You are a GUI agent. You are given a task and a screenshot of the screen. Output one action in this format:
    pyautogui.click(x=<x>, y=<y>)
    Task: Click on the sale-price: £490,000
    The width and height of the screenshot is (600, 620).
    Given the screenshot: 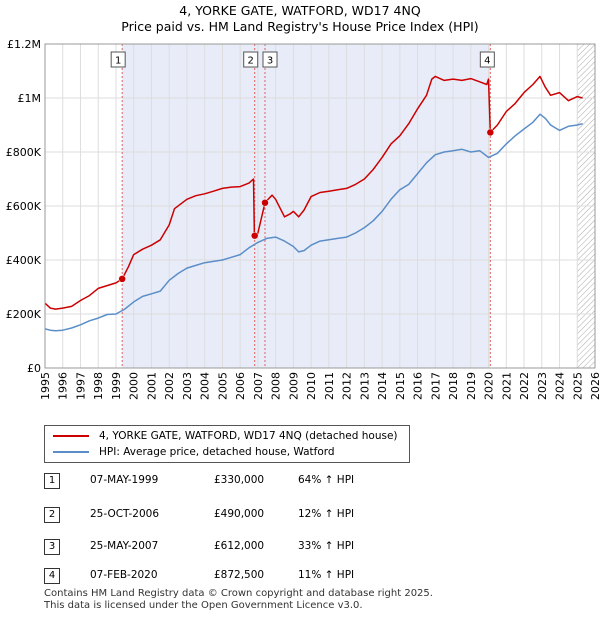 What is the action you would take?
    pyautogui.click(x=239, y=514)
    